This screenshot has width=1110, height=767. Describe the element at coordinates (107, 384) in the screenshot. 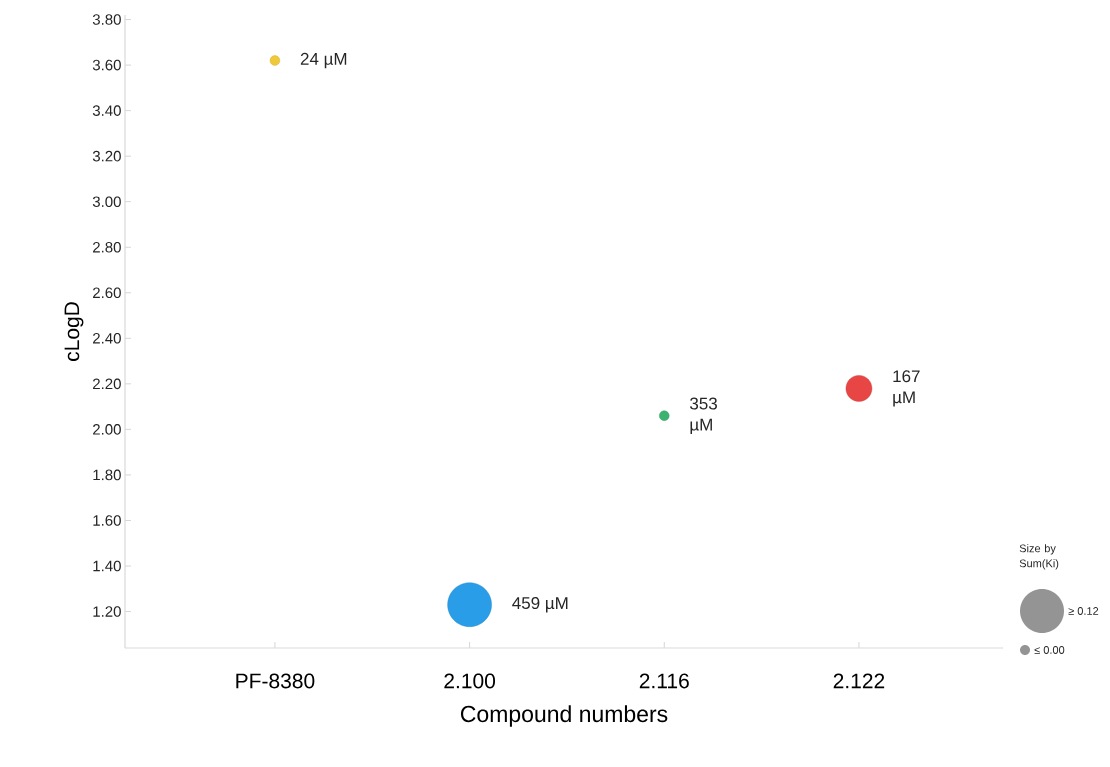

I see `y-tick-label: 2.20` at that location.